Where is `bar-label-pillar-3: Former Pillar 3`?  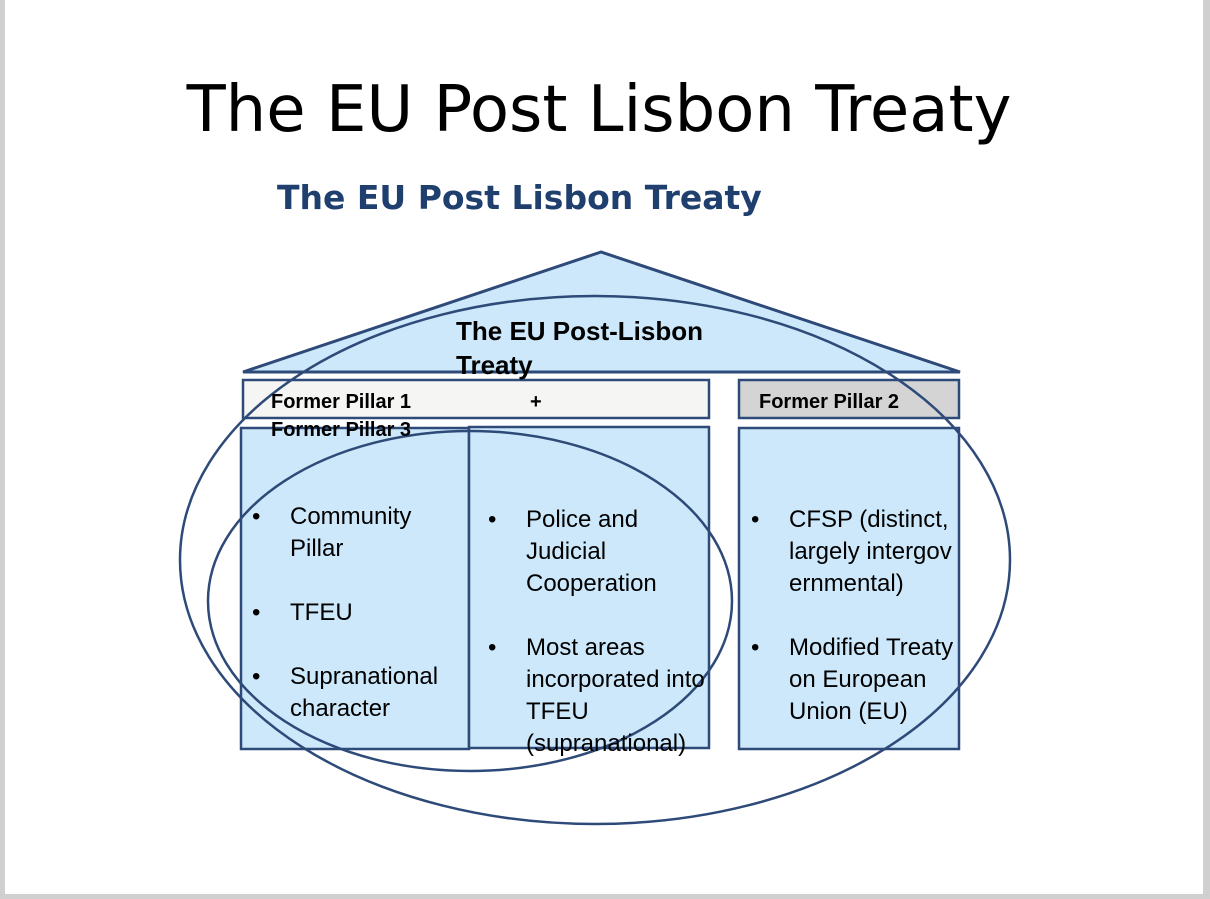 bar-label-pillar-3: Former Pillar 3 is located at coordinates (341, 430).